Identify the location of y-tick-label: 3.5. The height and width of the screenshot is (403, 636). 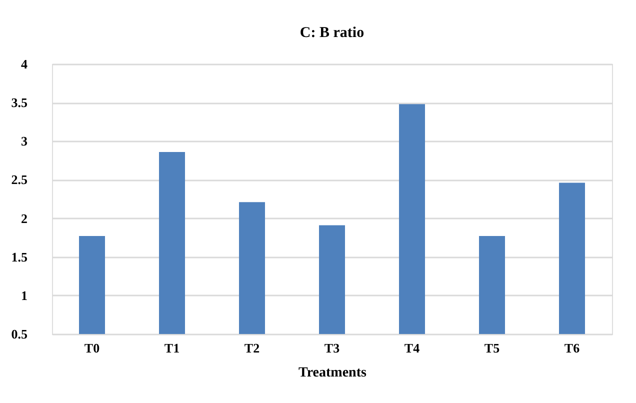
(19, 102).